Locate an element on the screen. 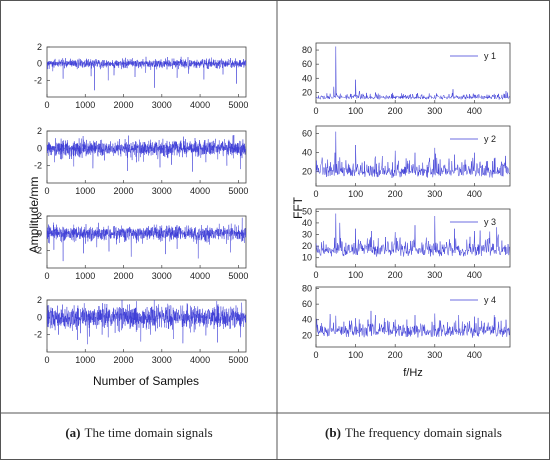  legend-label: y 2 is located at coordinates (490, 139).